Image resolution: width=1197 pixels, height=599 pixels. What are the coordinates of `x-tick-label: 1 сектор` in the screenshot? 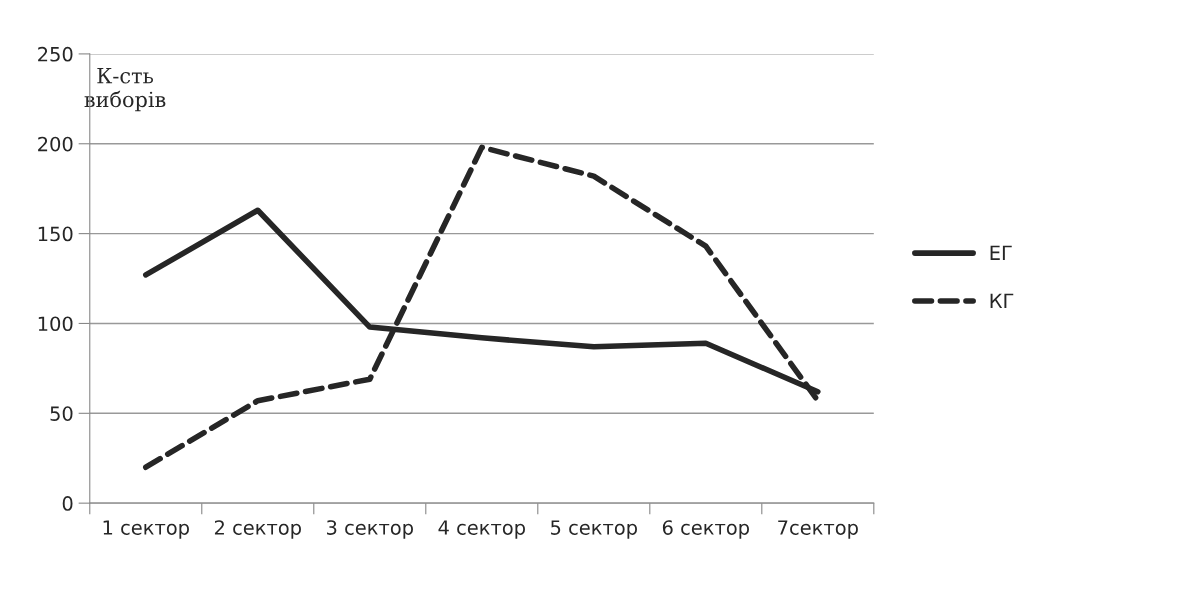 It's located at (146, 529).